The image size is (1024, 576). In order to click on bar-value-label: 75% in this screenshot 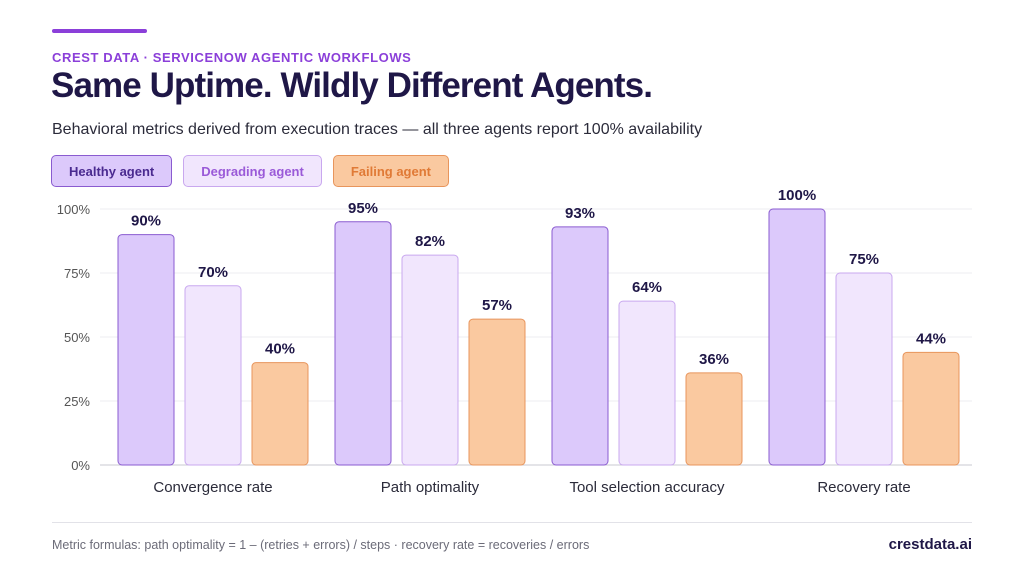, I will do `click(864, 259)`.